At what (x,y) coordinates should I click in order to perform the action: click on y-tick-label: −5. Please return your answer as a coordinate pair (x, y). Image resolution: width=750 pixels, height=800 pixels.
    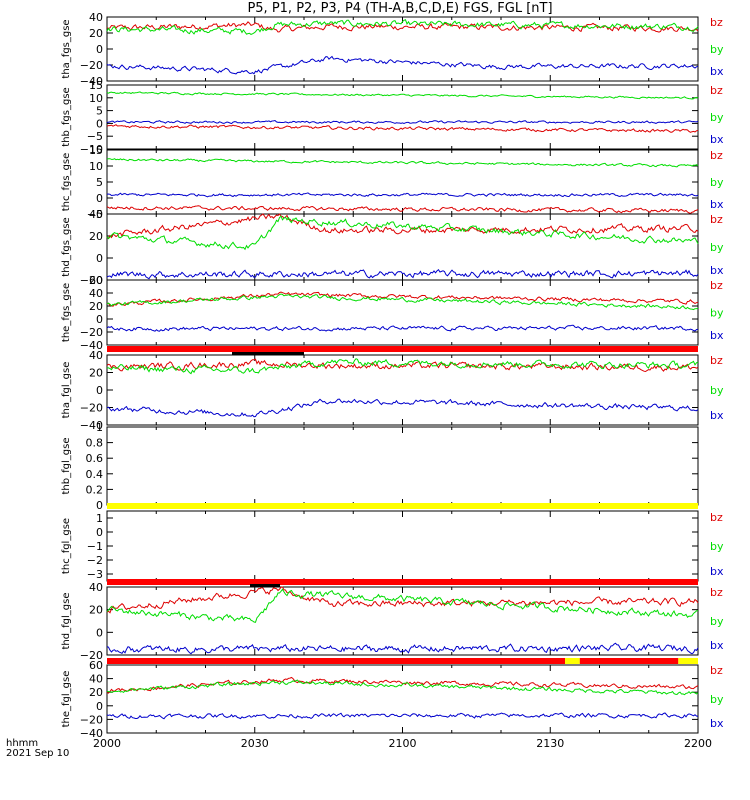
    Looking at the image, I should click on (95, 214).